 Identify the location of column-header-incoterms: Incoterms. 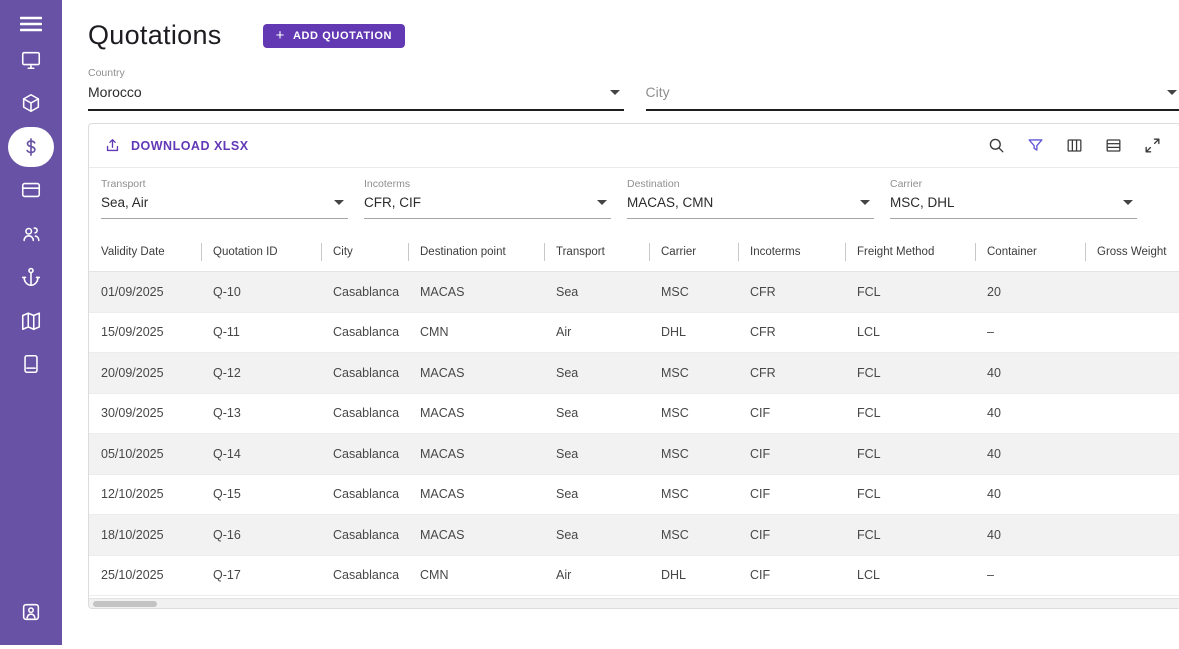
(791, 251).